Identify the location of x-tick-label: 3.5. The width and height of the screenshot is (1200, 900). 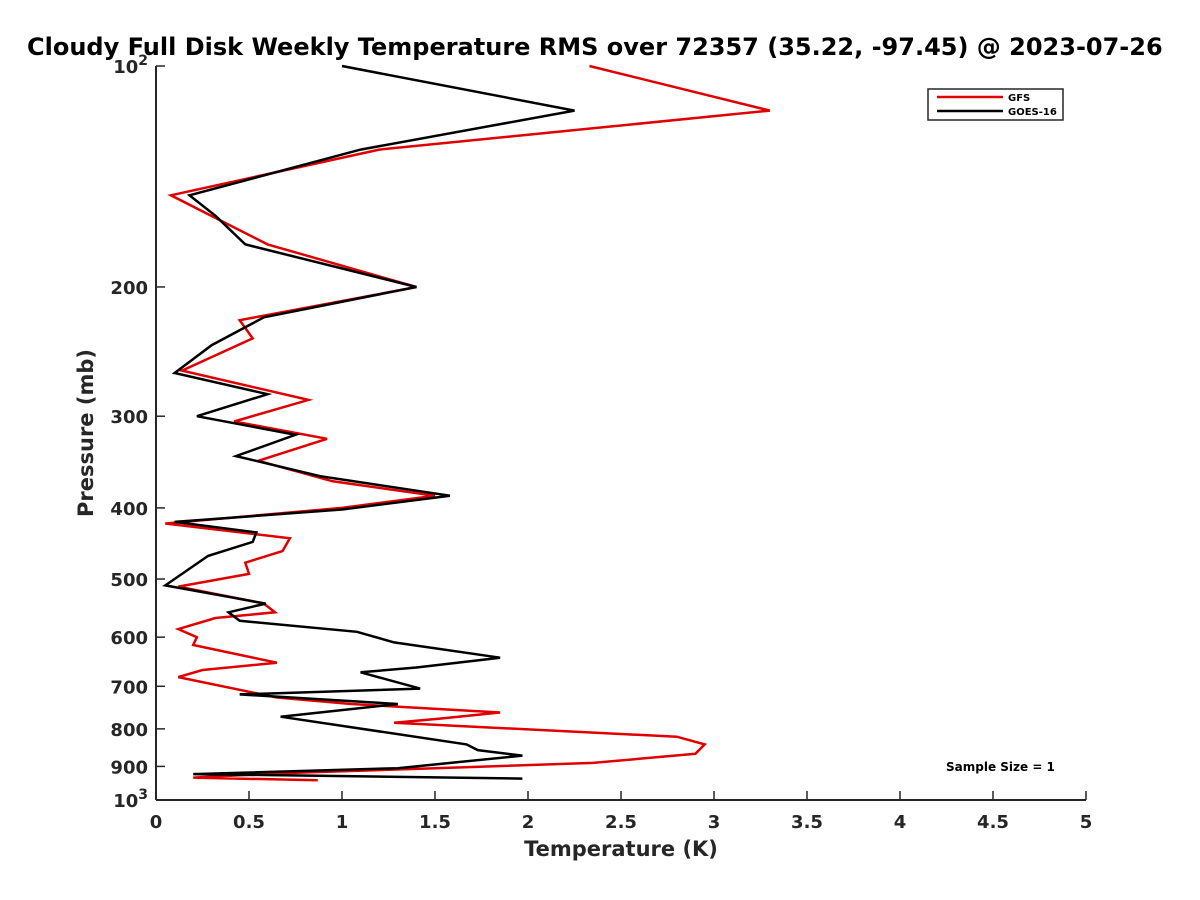
(807, 822).